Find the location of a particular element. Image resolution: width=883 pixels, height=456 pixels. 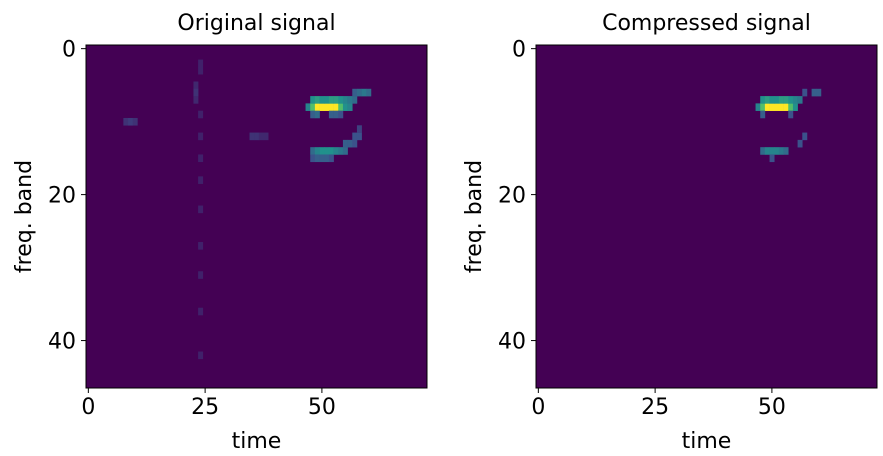

chart-title: Compressed signal is located at coordinates (706, 23).